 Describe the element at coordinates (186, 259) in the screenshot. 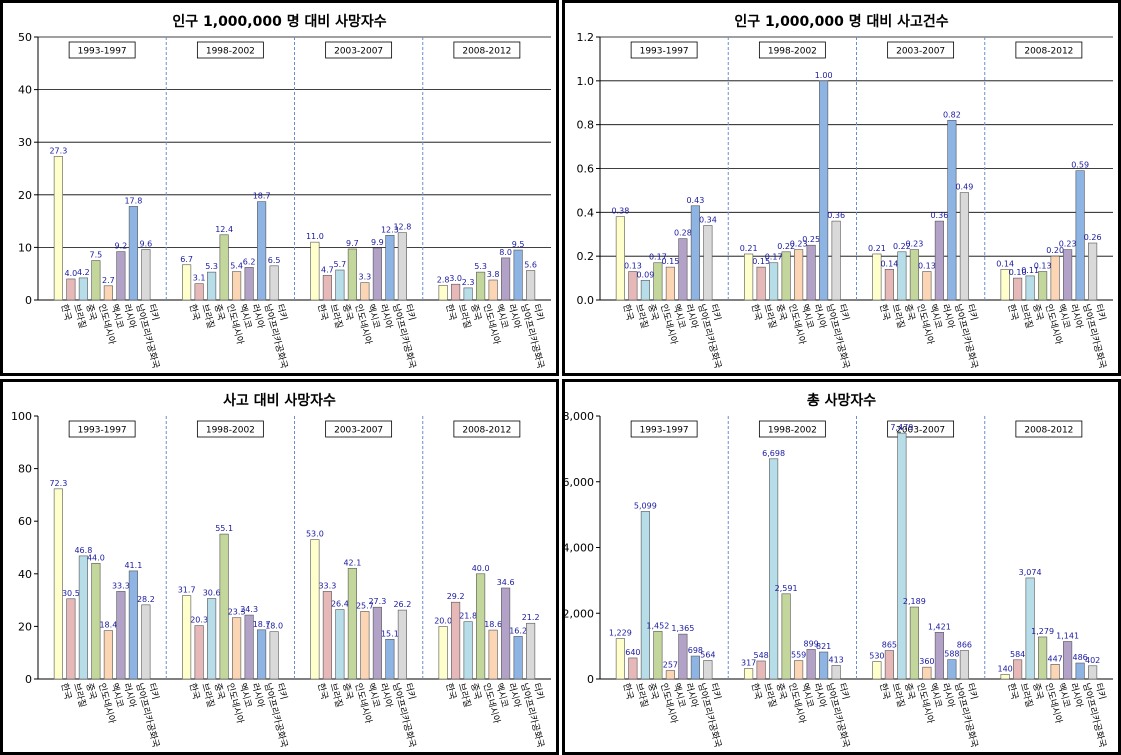

I see `data-label: 6.7` at that location.